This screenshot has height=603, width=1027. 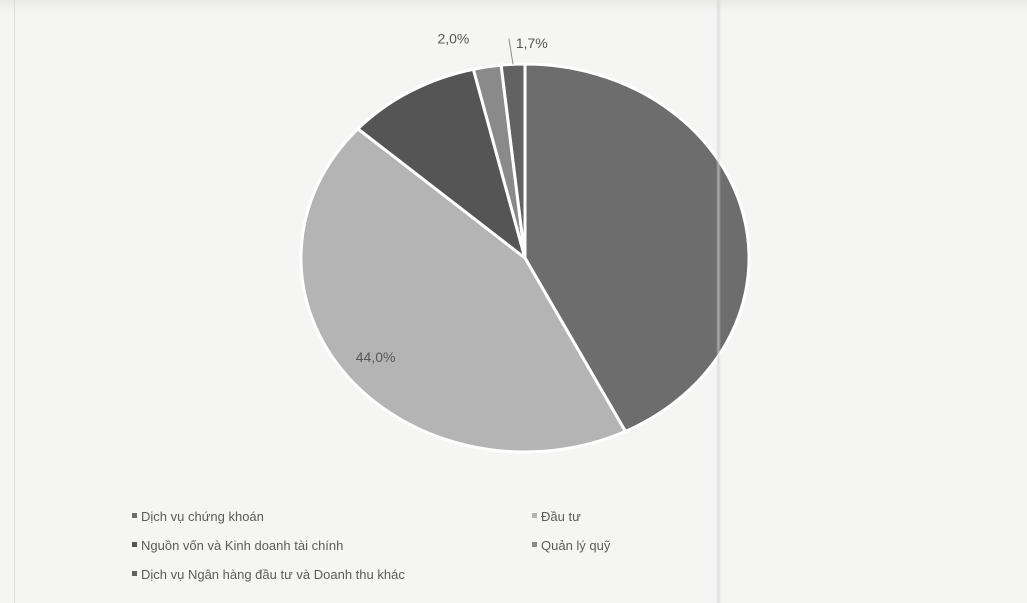 What do you see at coordinates (202, 516) in the screenshot?
I see `legend-label: Dịch vụ chứng khoán` at bounding box center [202, 516].